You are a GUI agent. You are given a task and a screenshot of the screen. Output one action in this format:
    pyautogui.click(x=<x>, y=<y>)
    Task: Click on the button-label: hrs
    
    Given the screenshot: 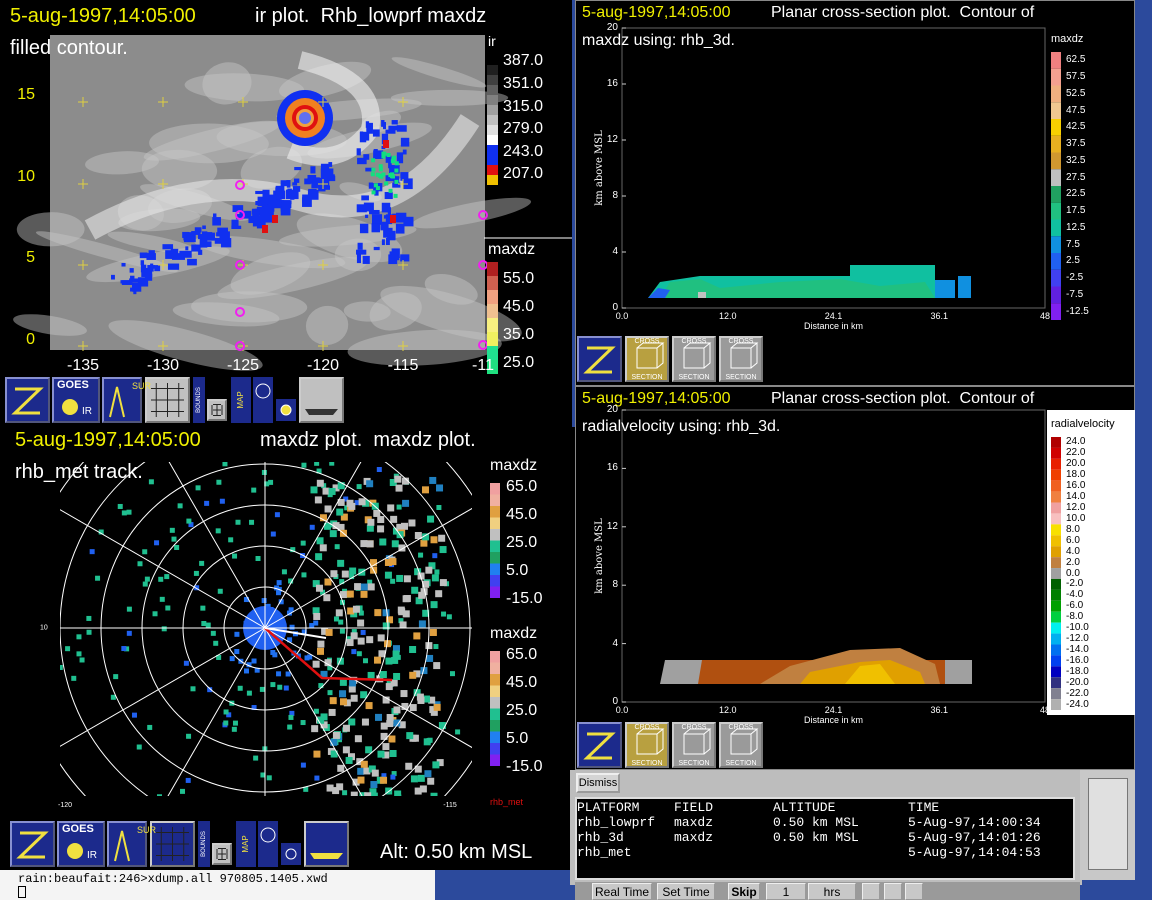 What is the action you would take?
    pyautogui.click(x=832, y=892)
    